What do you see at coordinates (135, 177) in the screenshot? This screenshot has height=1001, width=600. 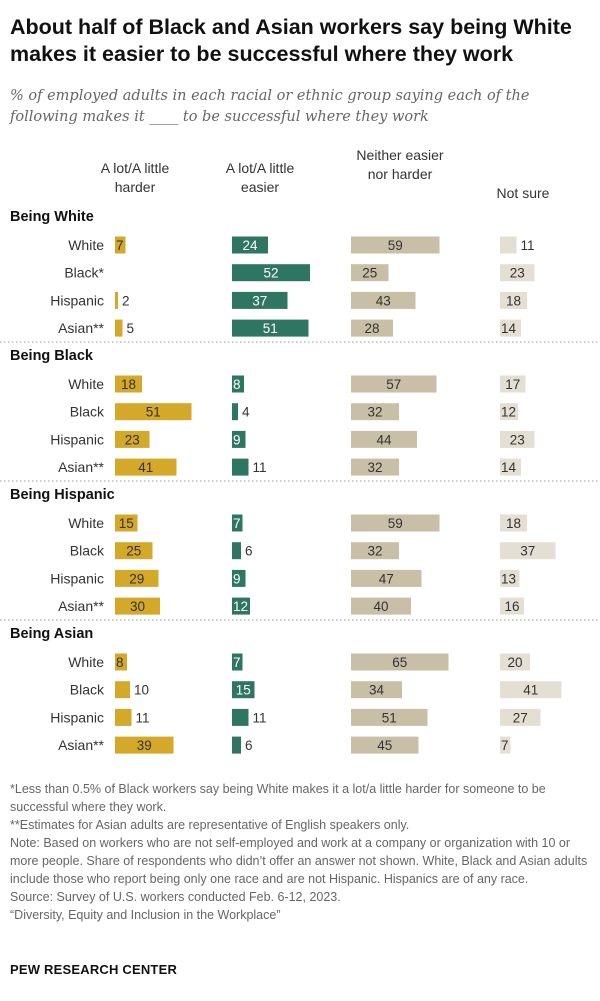 I see `column-header-harder: A lot/A little harder` at bounding box center [135, 177].